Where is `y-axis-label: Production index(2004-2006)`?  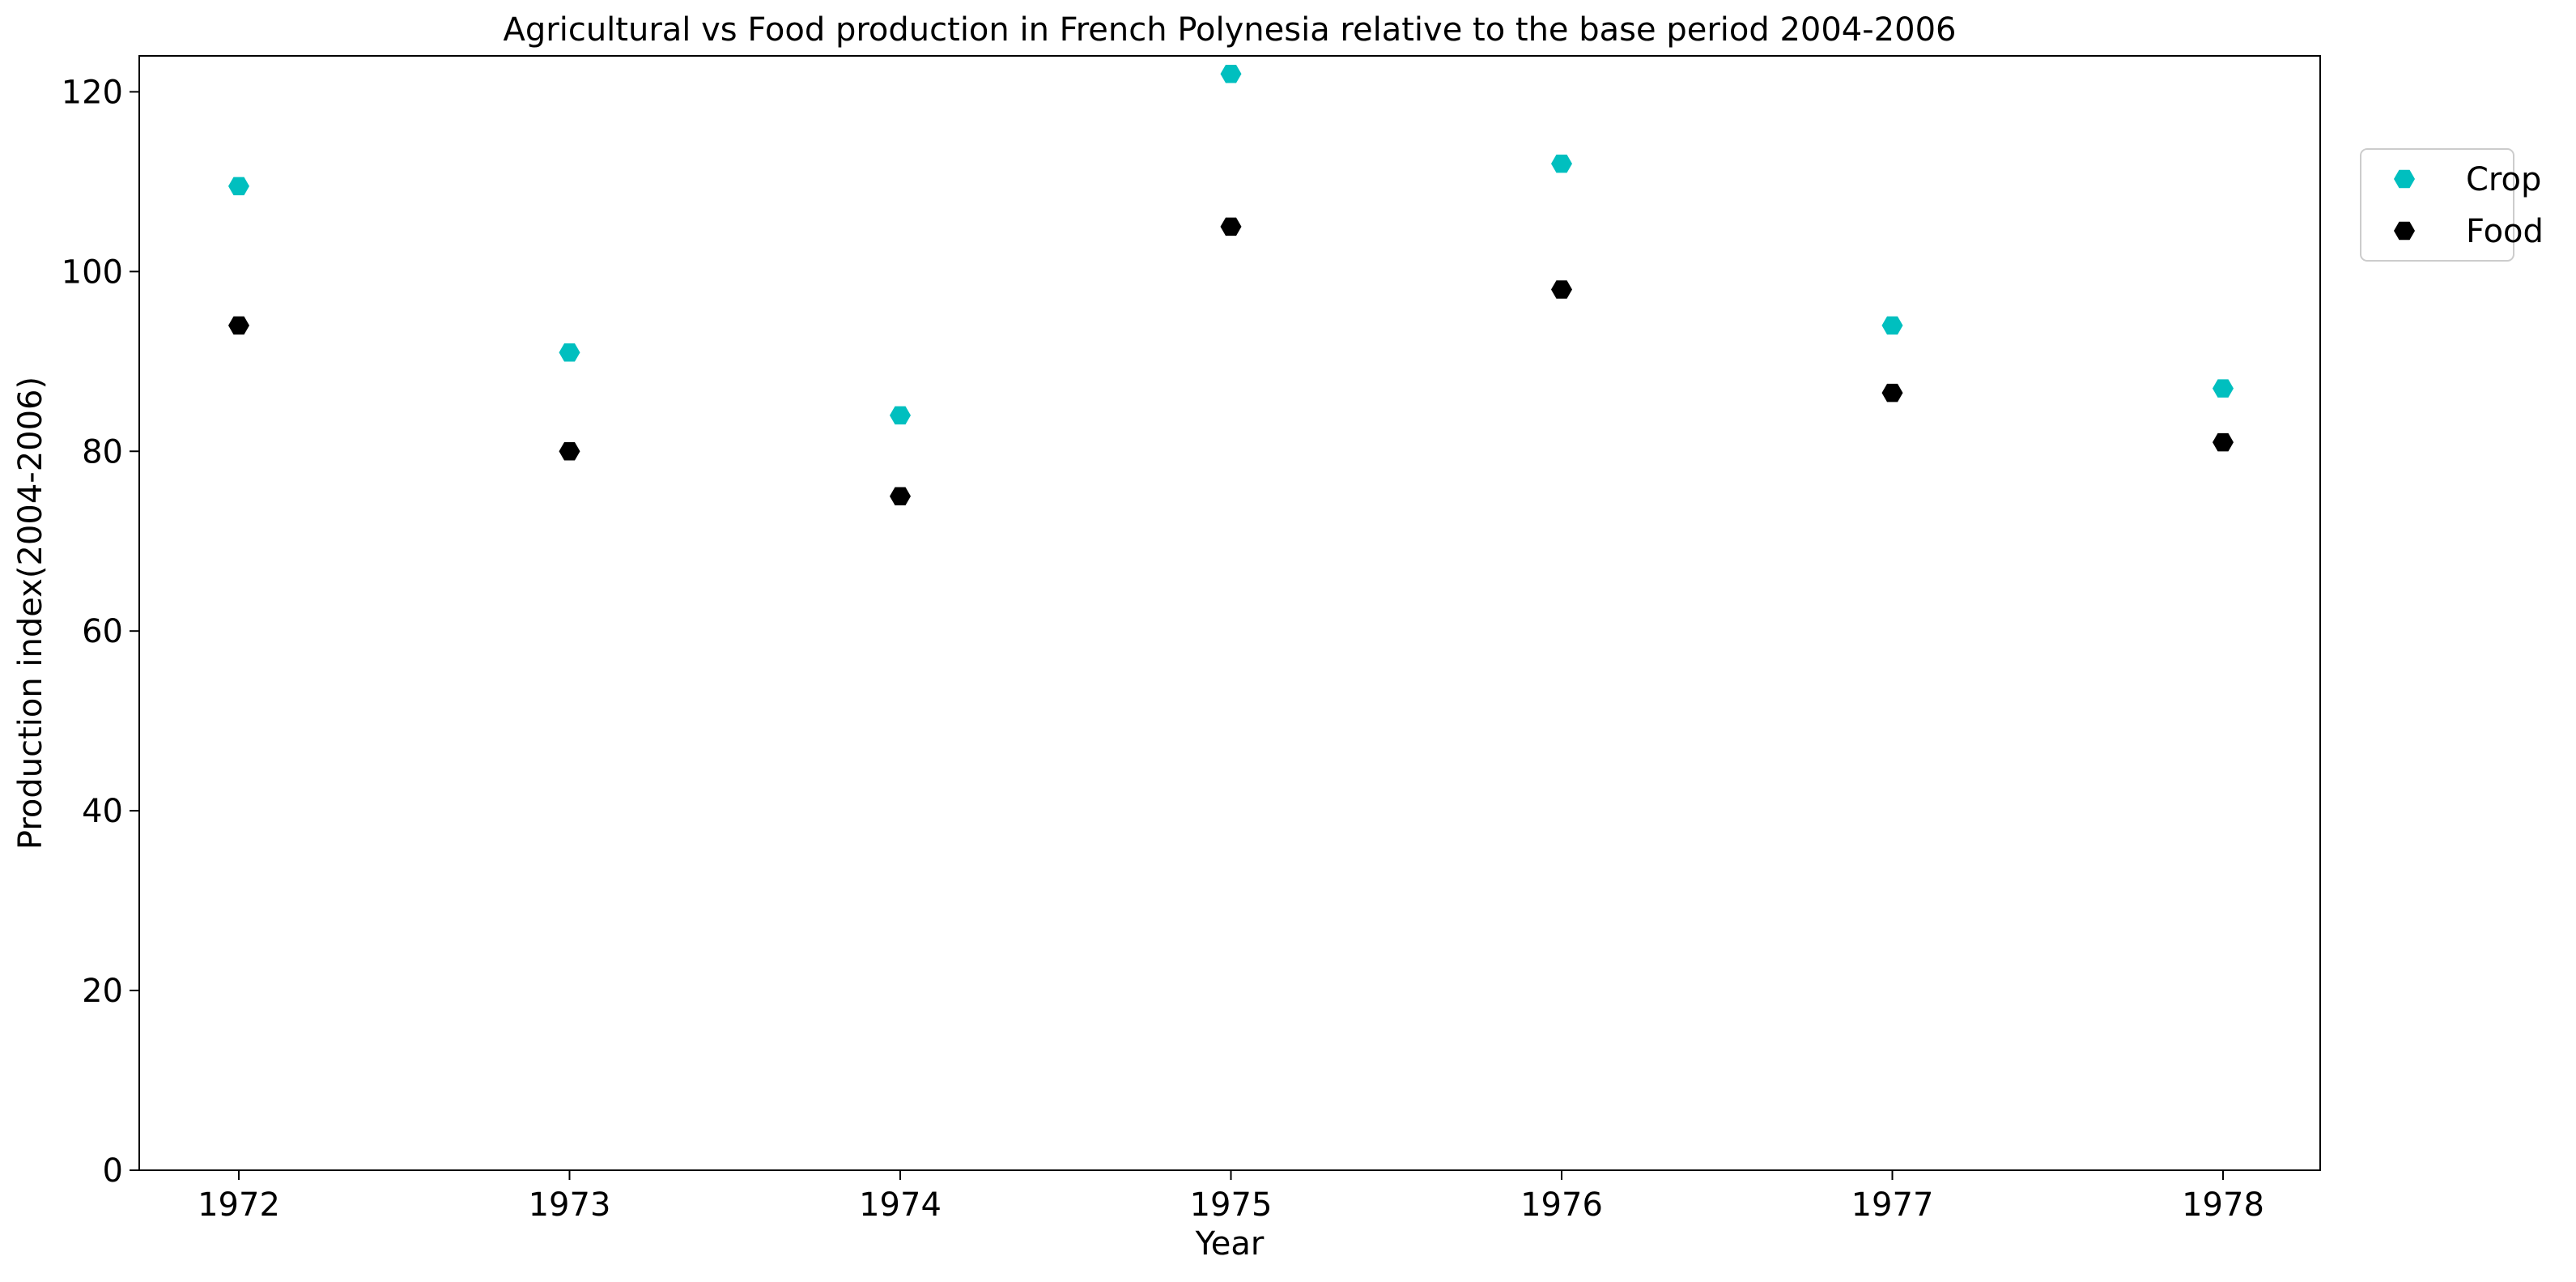
y-axis-label: Production index(2004-2006) is located at coordinates (31, 613).